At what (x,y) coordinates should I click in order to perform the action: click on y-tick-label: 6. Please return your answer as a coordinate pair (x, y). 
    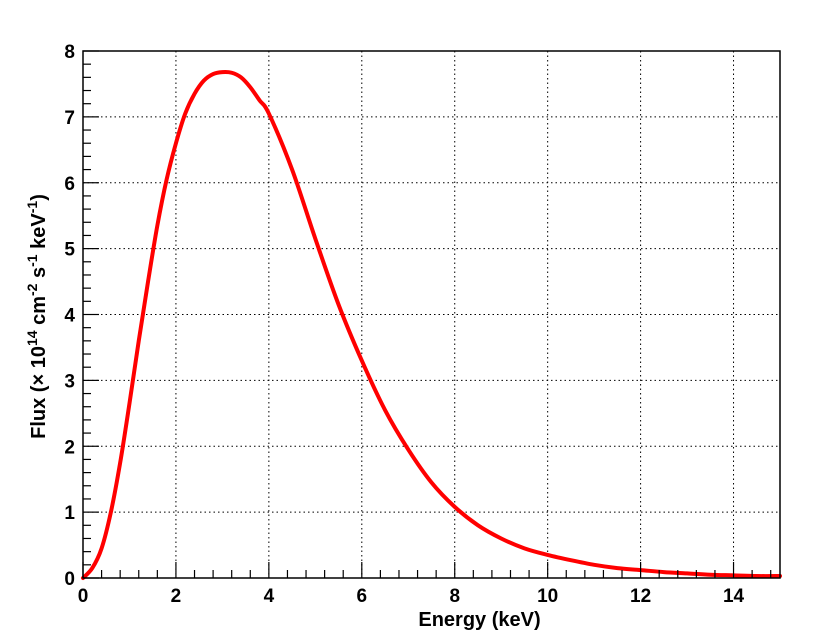
    Looking at the image, I should click on (69, 184).